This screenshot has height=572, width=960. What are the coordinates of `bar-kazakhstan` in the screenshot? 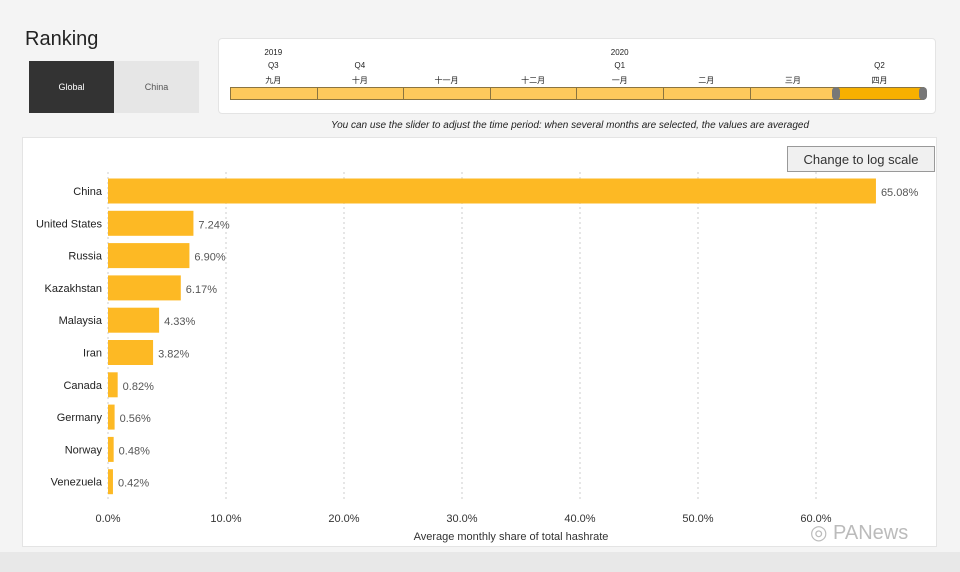 It's located at (144, 288).